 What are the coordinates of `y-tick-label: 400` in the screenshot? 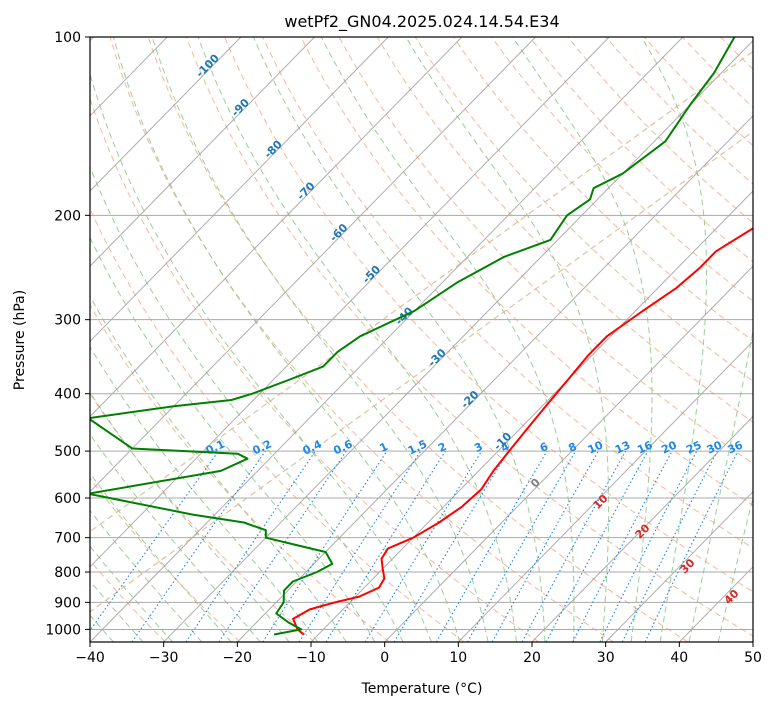 It's located at (67, 395).